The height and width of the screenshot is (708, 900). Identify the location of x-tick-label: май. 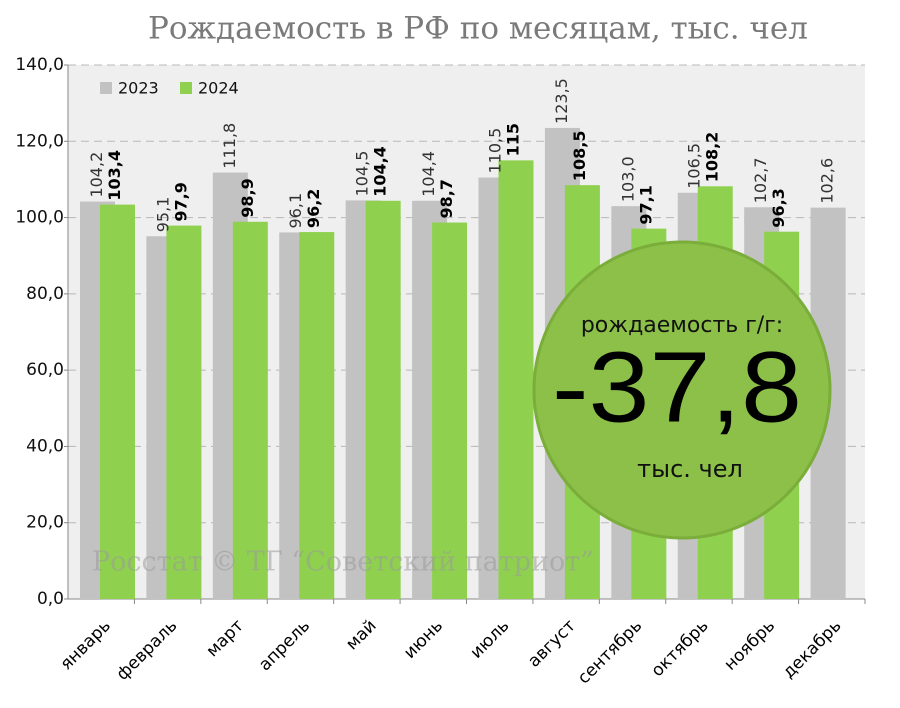
(361, 635).